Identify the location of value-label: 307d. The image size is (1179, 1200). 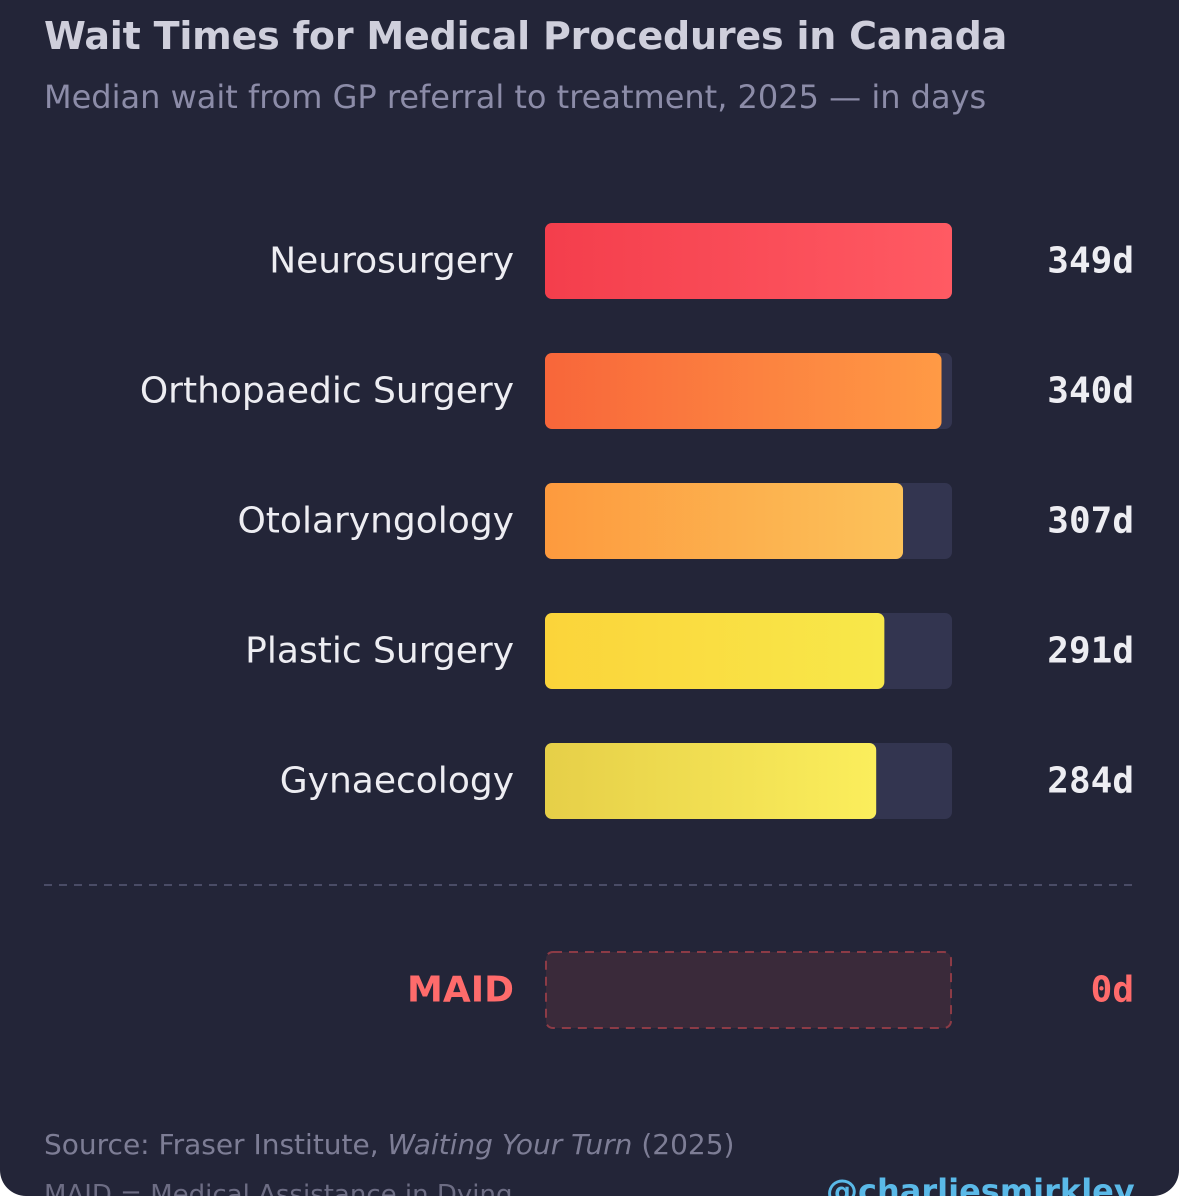
(1090, 521).